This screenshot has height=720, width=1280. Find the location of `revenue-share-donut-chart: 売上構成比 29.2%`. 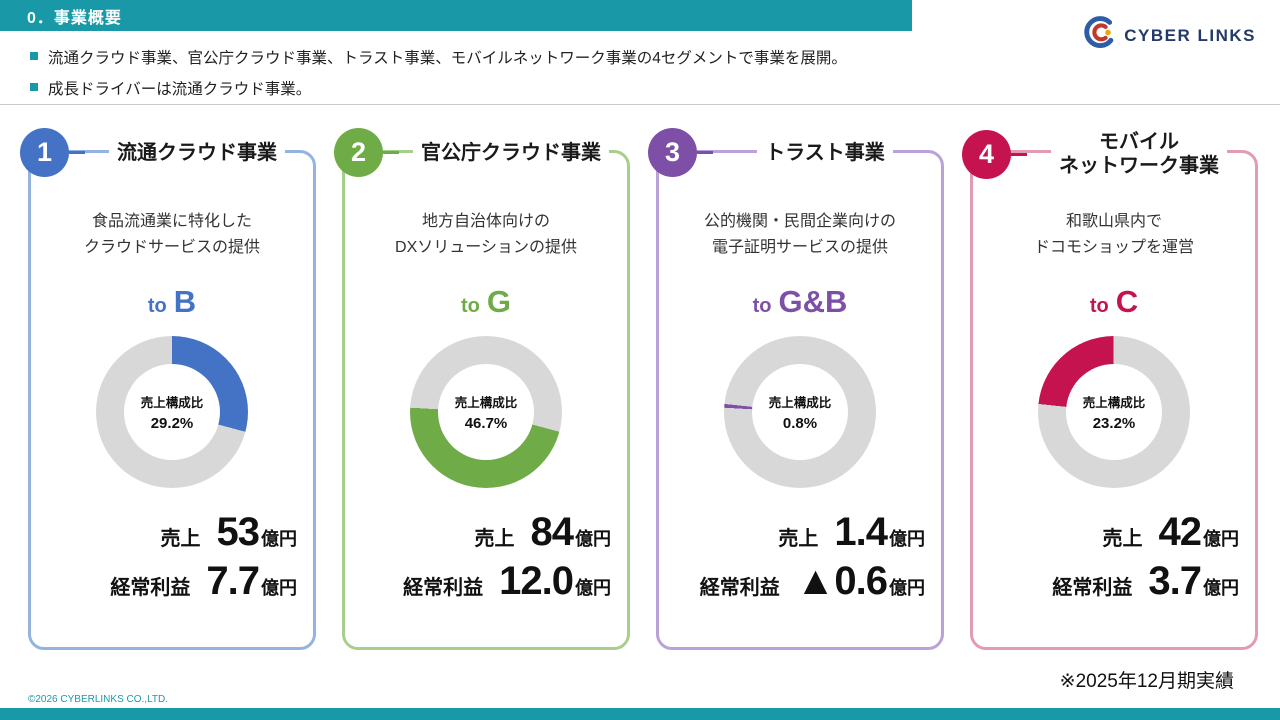

revenue-share-donut-chart: 売上構成比 29.2% is located at coordinates (172, 412).